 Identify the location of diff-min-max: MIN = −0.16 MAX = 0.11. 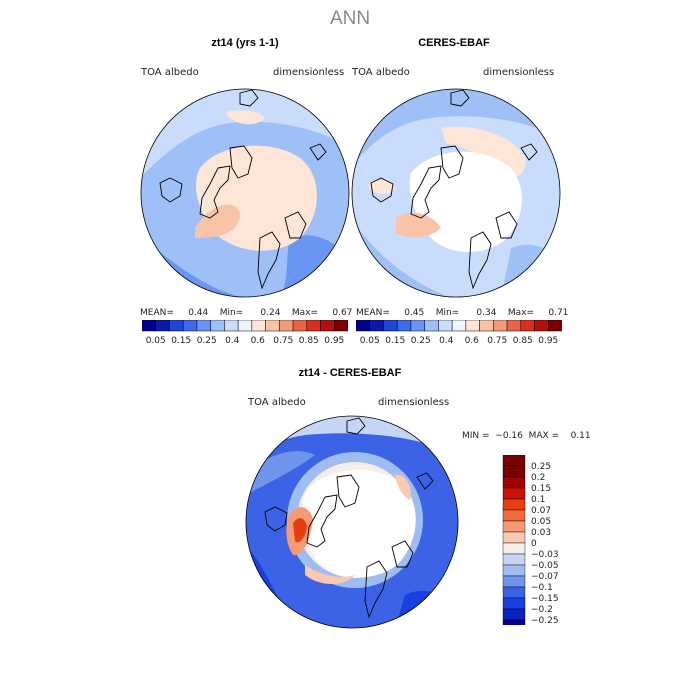
(526, 436).